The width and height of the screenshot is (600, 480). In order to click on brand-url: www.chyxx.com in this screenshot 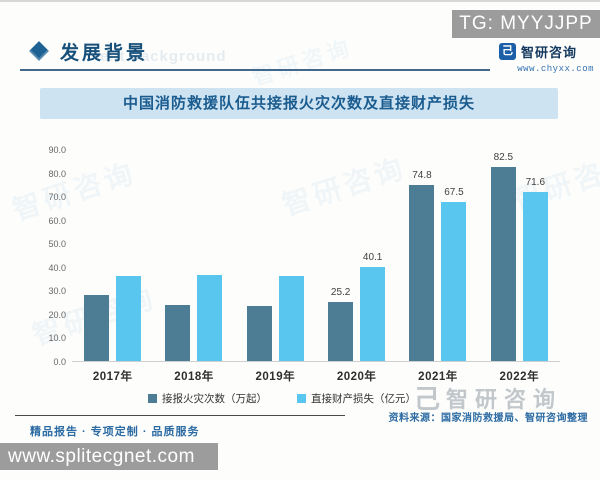, I will do `click(555, 69)`.